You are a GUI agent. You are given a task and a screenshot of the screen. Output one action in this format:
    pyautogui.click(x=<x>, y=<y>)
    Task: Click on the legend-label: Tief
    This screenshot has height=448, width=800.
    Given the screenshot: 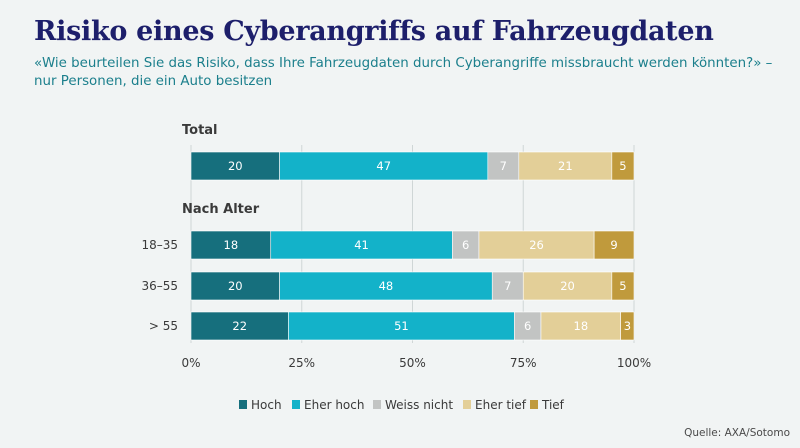 What is the action you would take?
    pyautogui.click(x=553, y=405)
    